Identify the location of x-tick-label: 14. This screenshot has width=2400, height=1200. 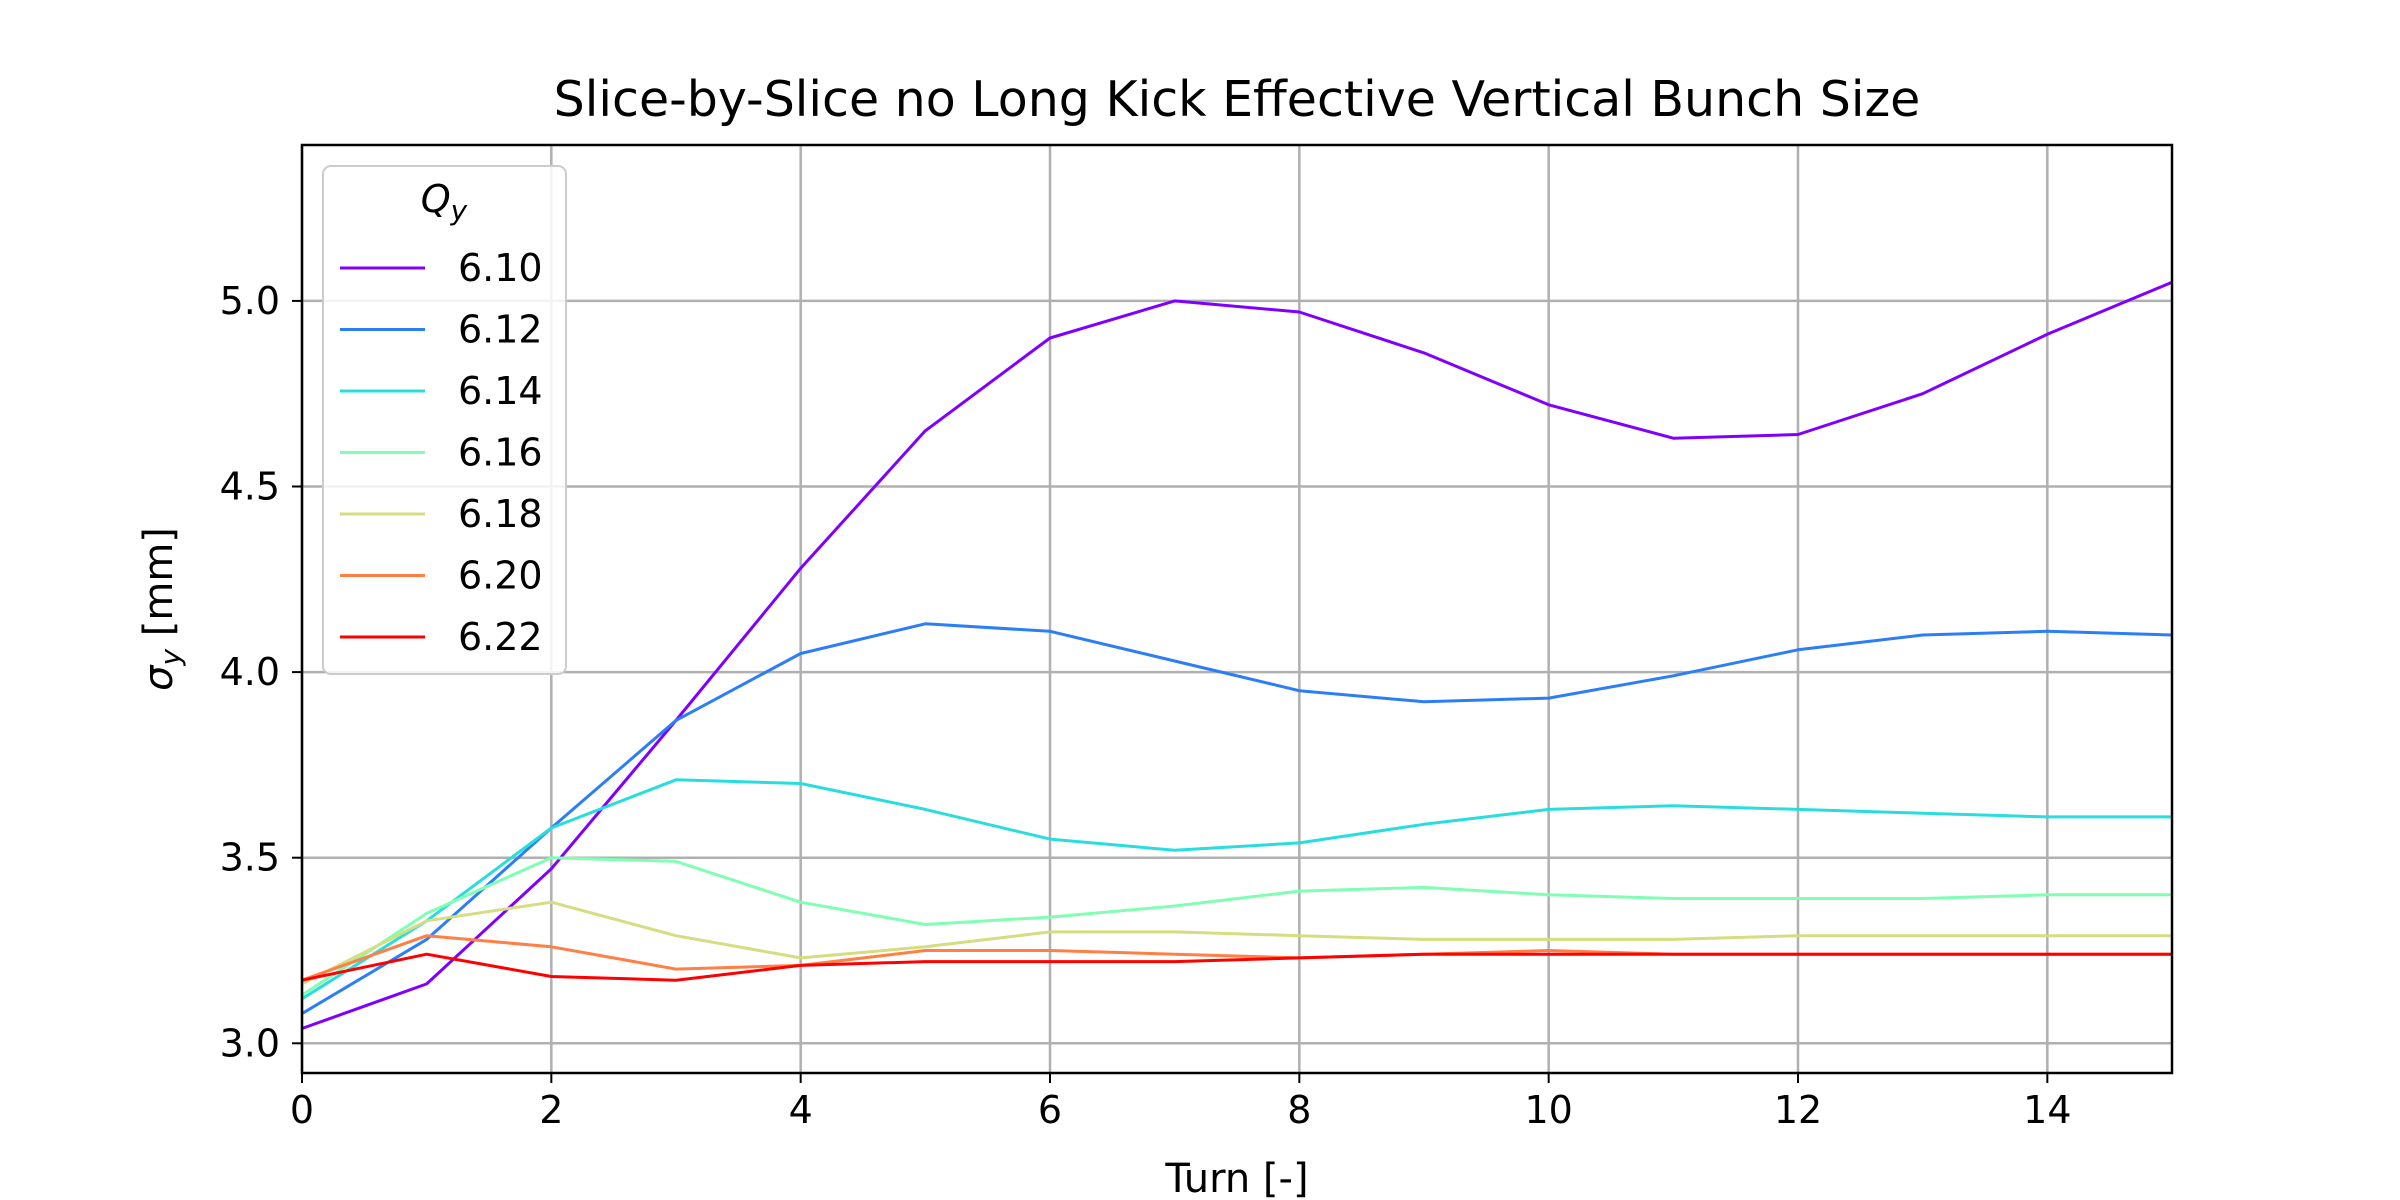
(2047, 1110).